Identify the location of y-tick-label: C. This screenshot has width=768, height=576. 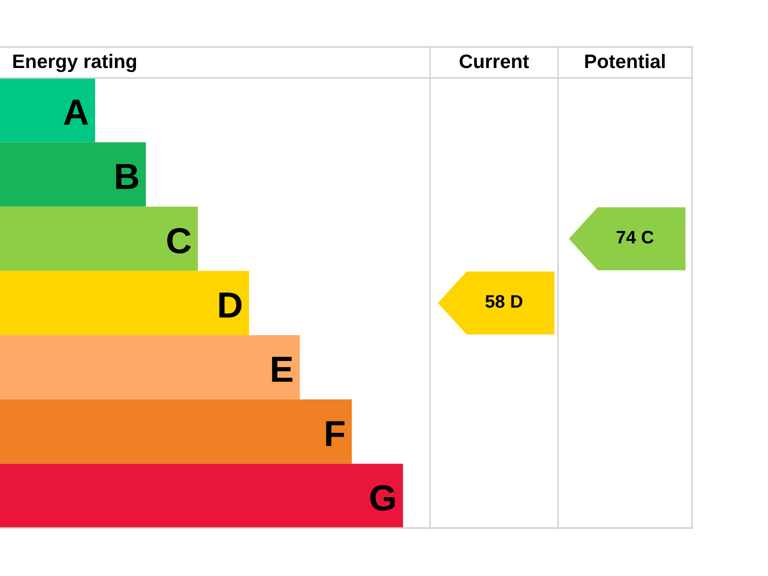
(179, 241).